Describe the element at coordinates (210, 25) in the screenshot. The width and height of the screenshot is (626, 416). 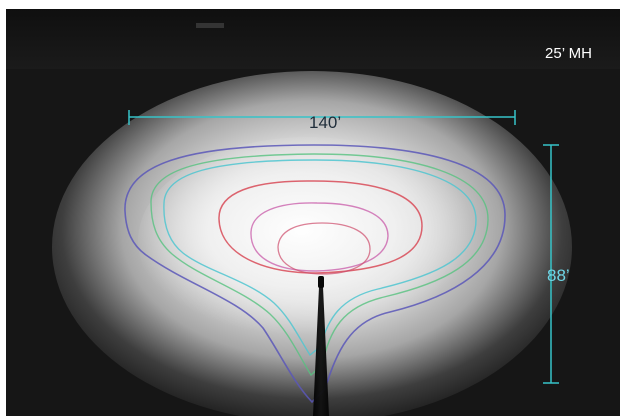
I see `wall-fixture-shadow` at that location.